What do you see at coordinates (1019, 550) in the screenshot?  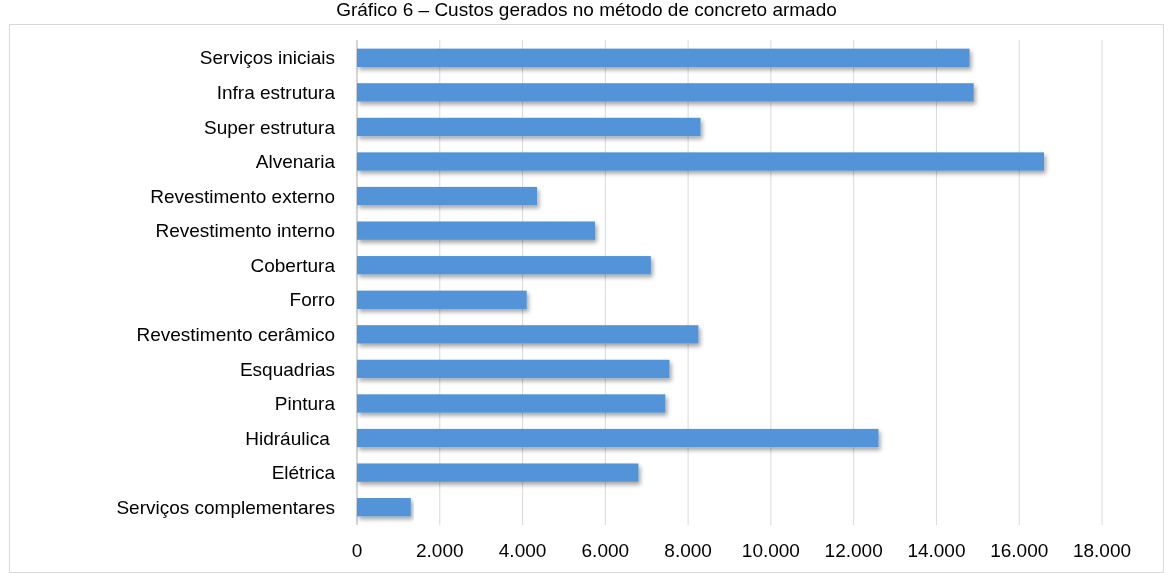 I see `x-tick-label: 16.000` at bounding box center [1019, 550].